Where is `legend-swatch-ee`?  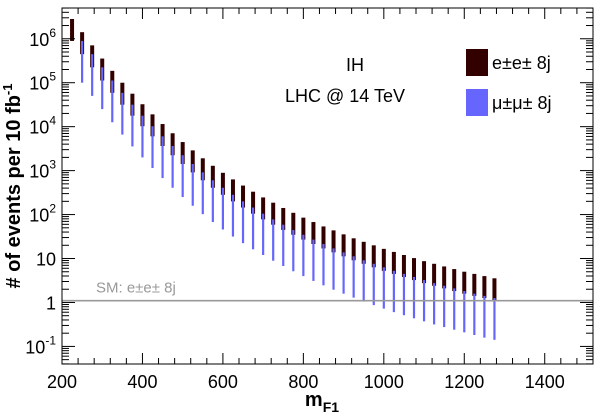
legend-swatch-ee is located at coordinates (477, 62).